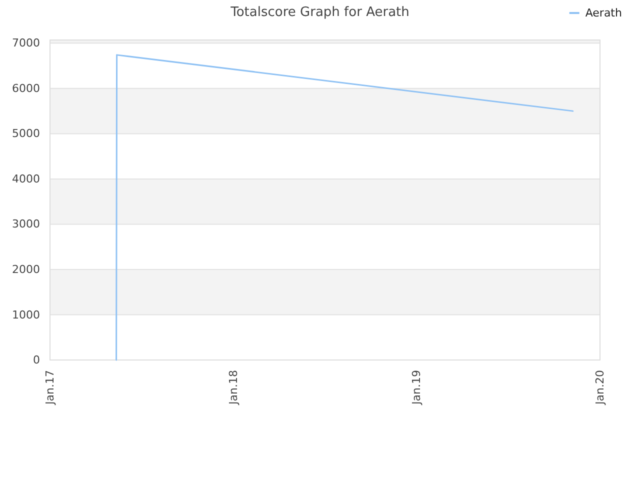 Image resolution: width=640 pixels, height=480 pixels. I want to click on y-tick-label: 3000, so click(26, 224).